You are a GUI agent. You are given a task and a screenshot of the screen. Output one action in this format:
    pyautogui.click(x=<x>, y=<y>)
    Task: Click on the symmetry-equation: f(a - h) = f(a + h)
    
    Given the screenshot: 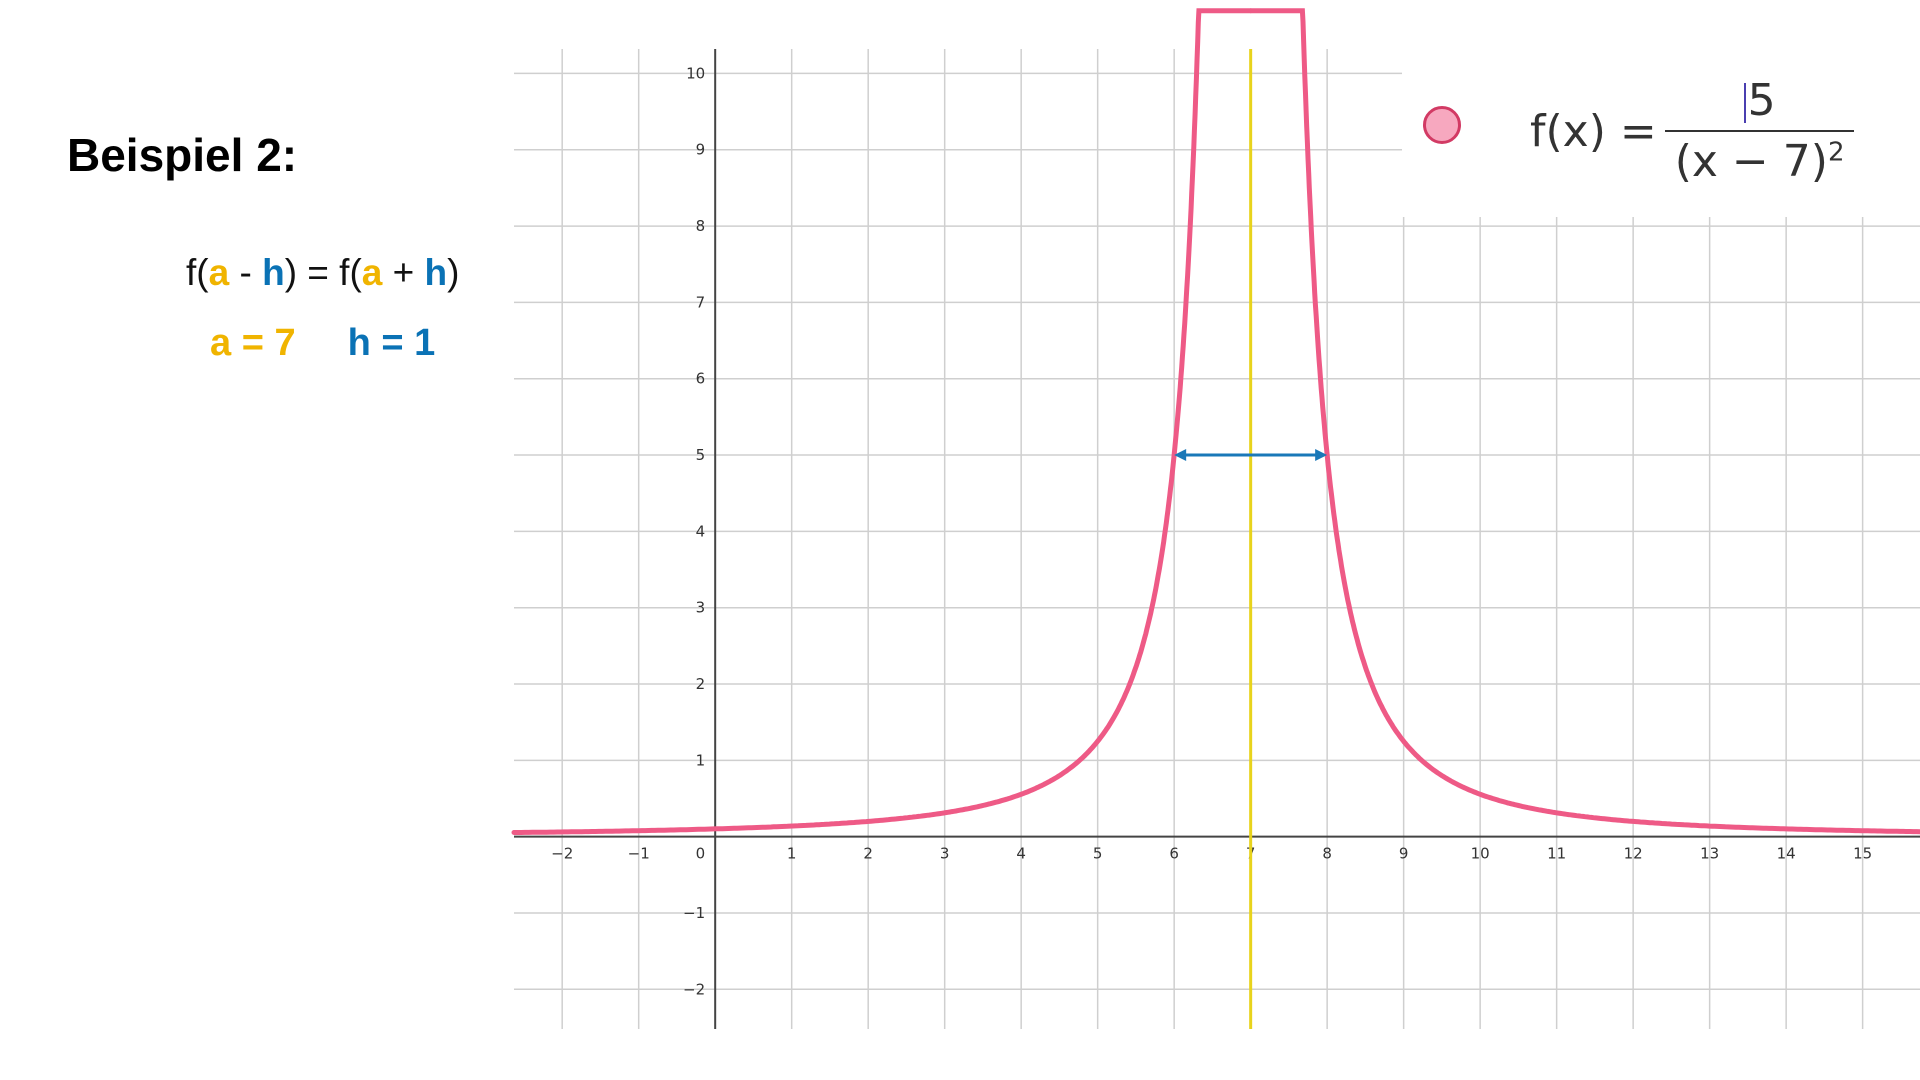 What is the action you would take?
    pyautogui.click(x=322, y=273)
    